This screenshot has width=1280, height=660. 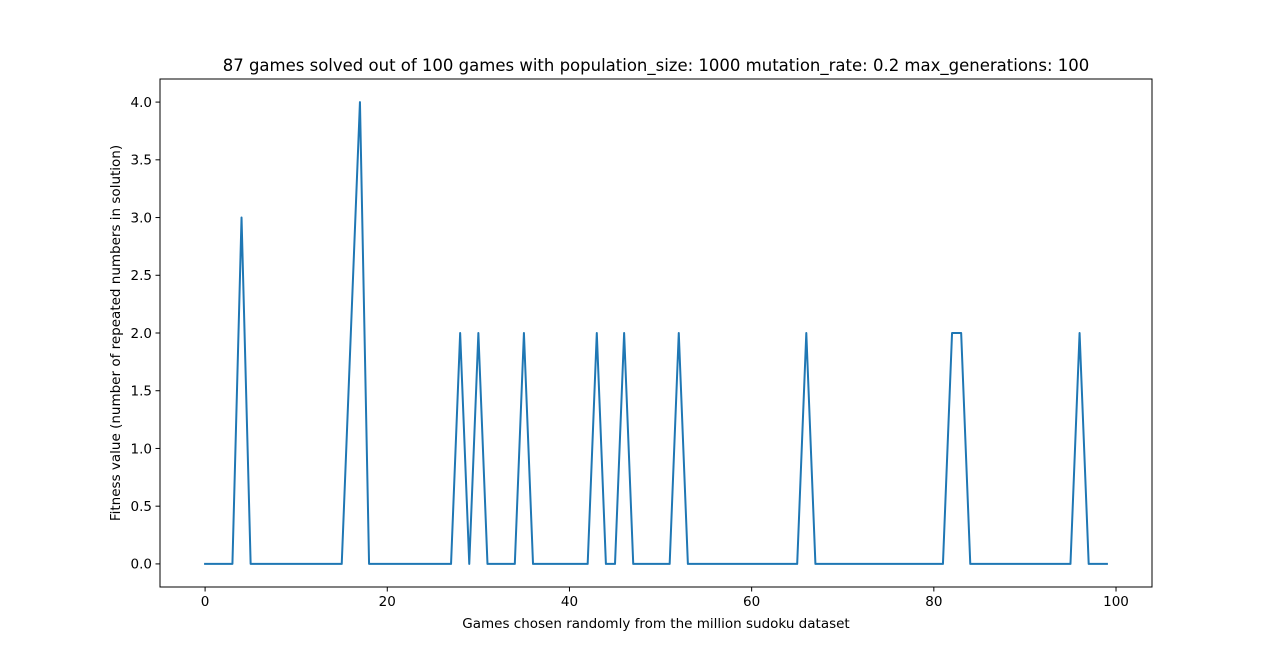 I want to click on y-tick-label: 2.5, so click(x=141, y=276).